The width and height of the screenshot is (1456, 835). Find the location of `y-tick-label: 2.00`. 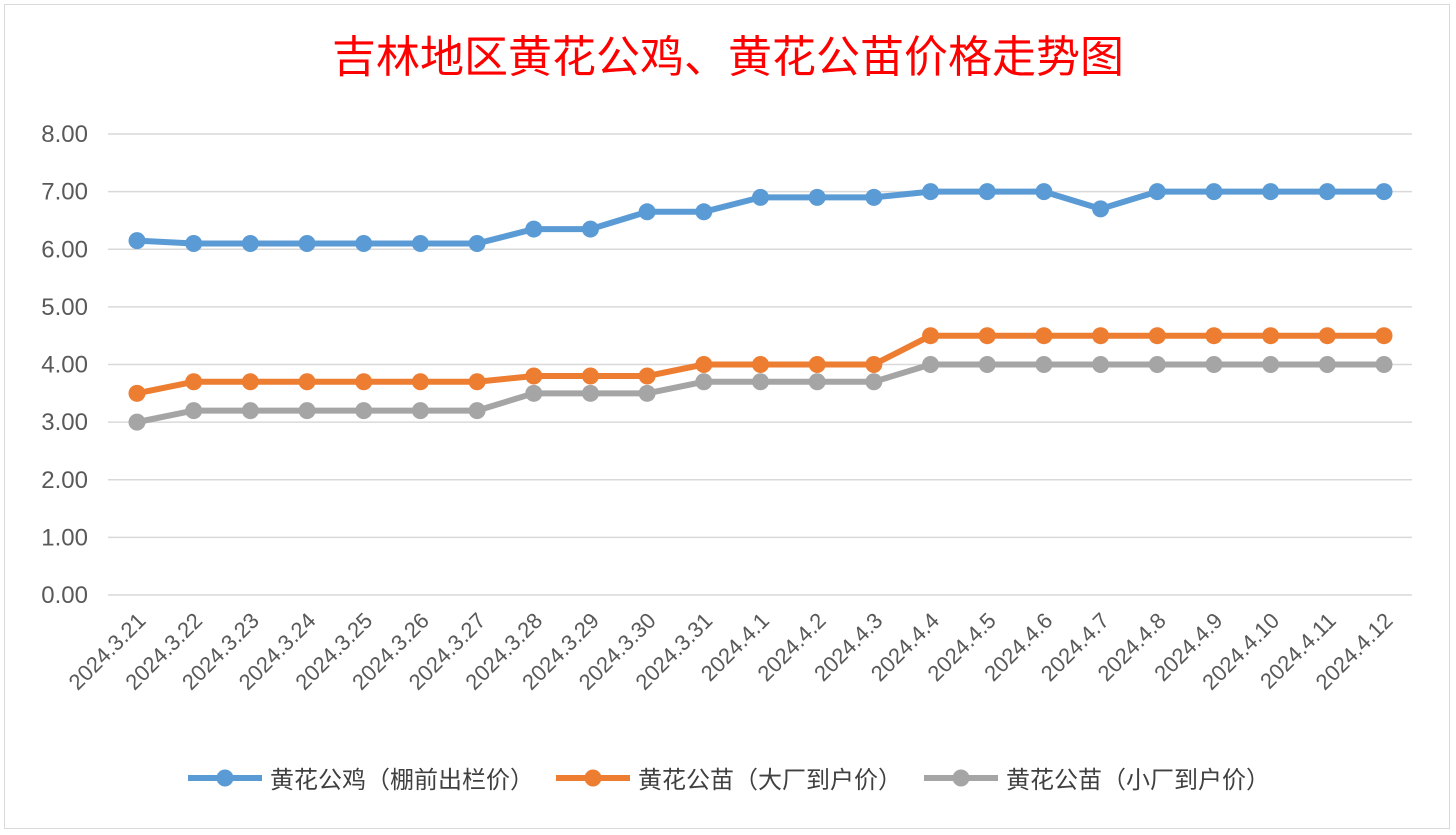

y-tick-label: 2.00 is located at coordinates (64, 480).